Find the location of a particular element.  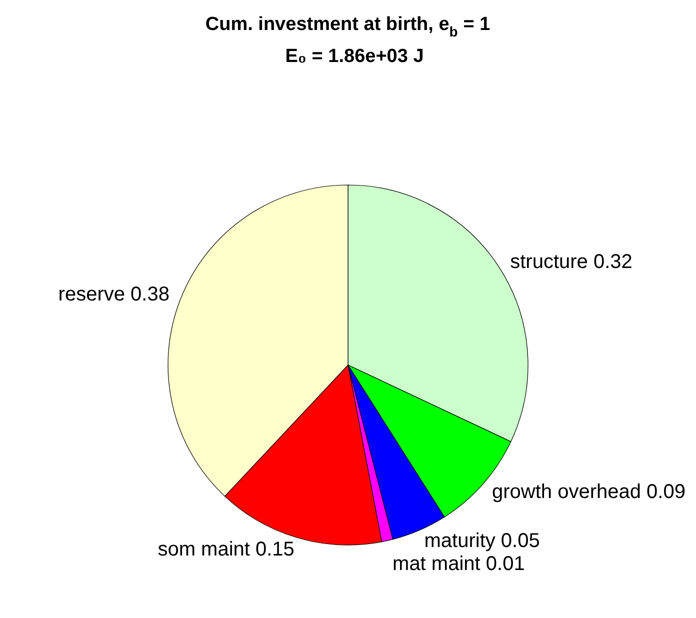

slice-label: growth overhead 0.09 is located at coordinates (589, 491).